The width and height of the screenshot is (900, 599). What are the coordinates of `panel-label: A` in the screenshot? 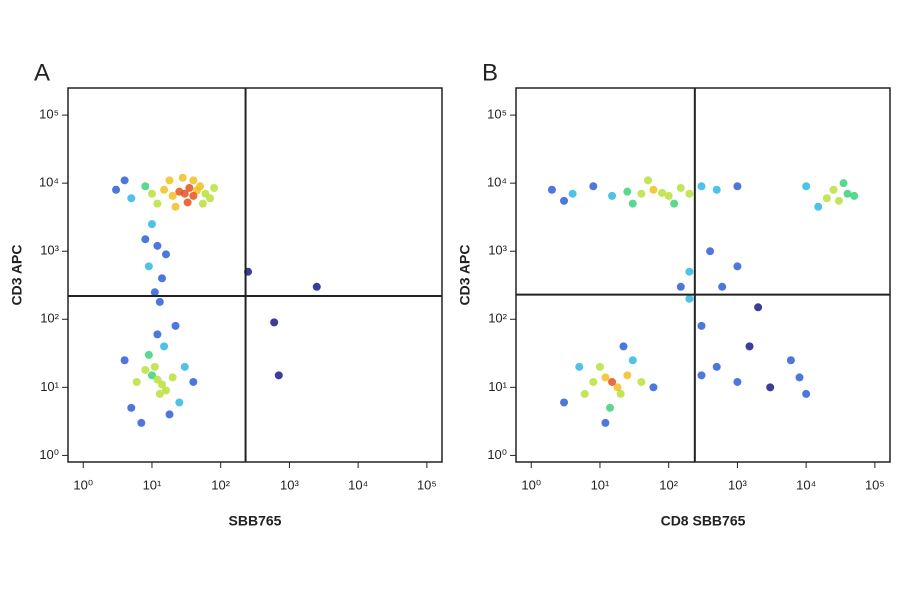 It's located at (42, 72).